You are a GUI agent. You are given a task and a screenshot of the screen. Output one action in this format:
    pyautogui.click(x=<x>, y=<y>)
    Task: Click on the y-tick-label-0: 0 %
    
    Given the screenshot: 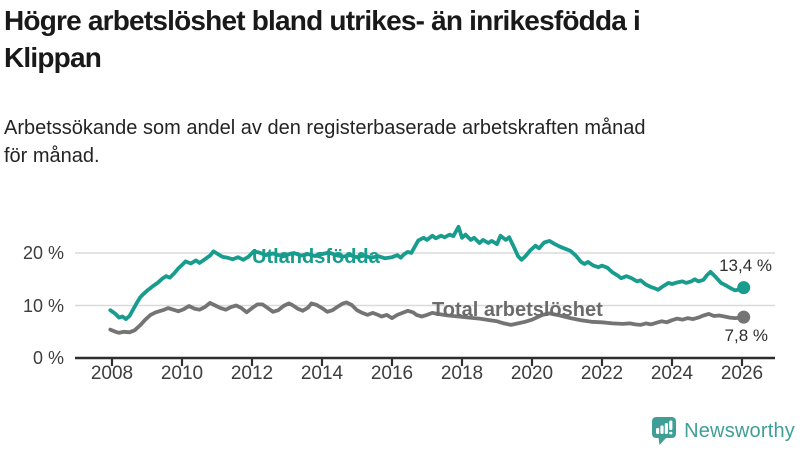 What is the action you would take?
    pyautogui.click(x=48, y=358)
    